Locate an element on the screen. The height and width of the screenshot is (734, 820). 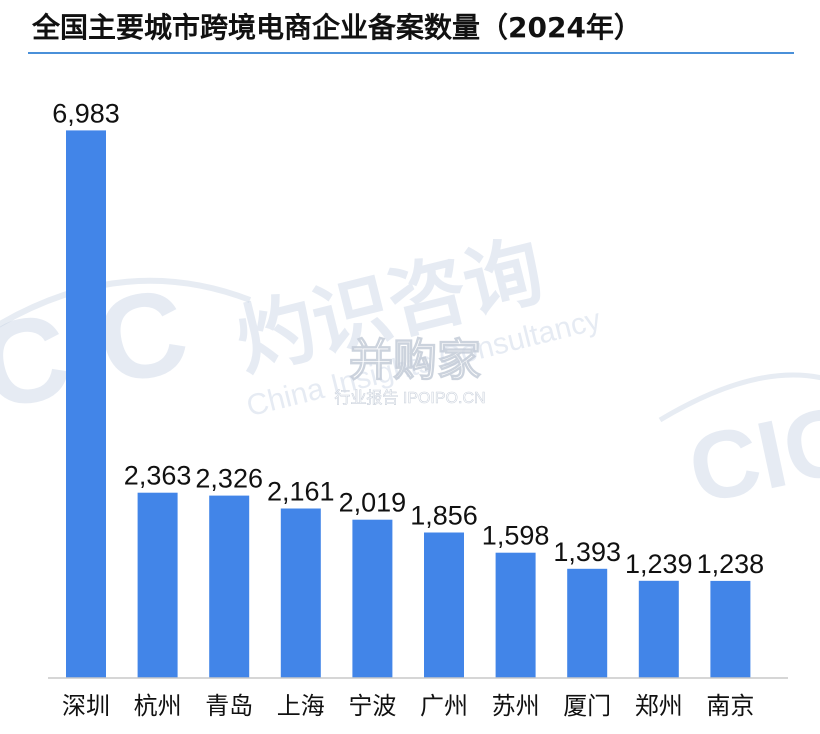
value-label-上海: 2,161 is located at coordinates (301, 492).